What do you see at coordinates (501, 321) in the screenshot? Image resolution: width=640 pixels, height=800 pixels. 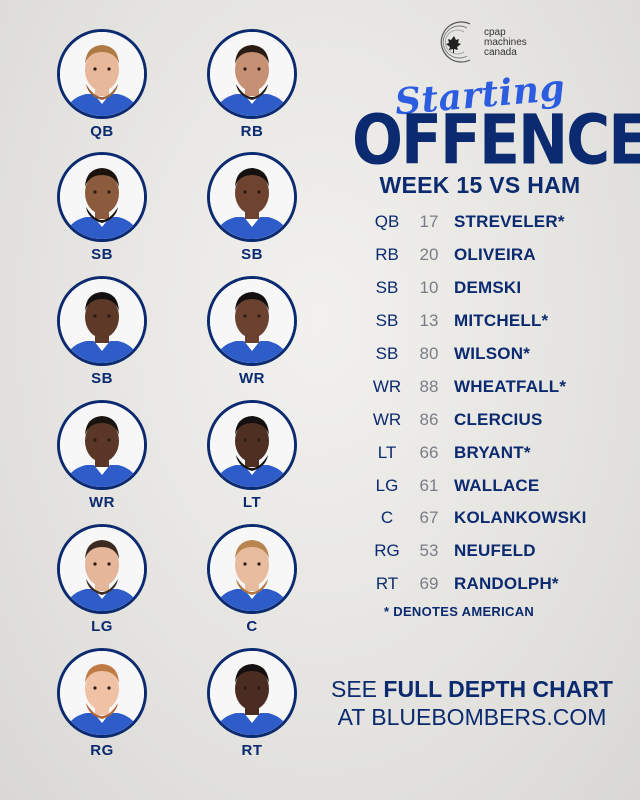 I see `lineup-name: MITCHELL*` at bounding box center [501, 321].